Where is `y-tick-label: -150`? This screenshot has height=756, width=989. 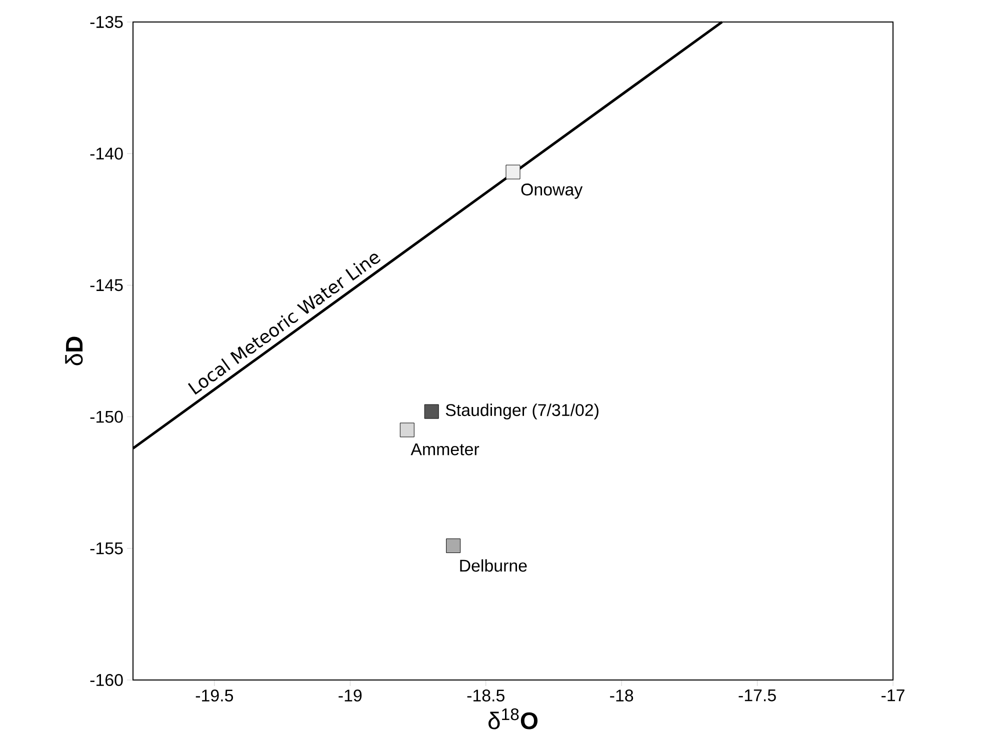
y-tick-label: -150 is located at coordinates (106, 416).